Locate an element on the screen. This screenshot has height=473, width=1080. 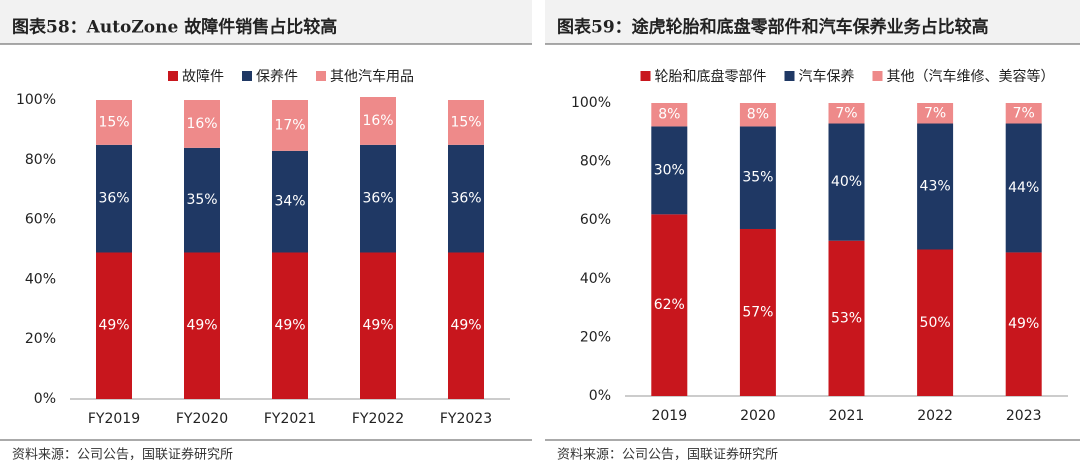
chart-title: 图表58：AutoZone 故障件销售占比较高 is located at coordinates (174, 27).